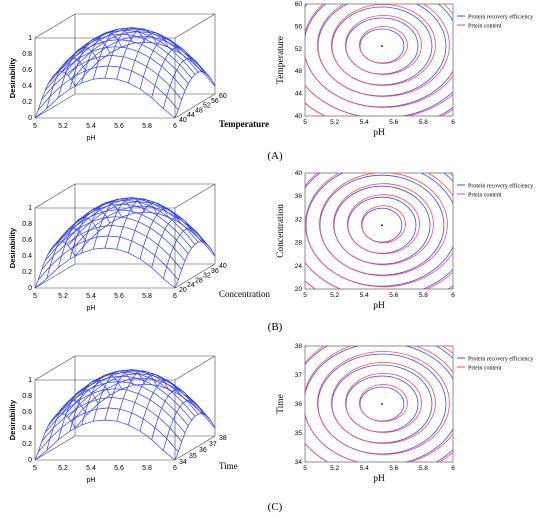  What do you see at coordinates (191, 115) in the screenshot?
I see `y-tick-label: 44` at bounding box center [191, 115].